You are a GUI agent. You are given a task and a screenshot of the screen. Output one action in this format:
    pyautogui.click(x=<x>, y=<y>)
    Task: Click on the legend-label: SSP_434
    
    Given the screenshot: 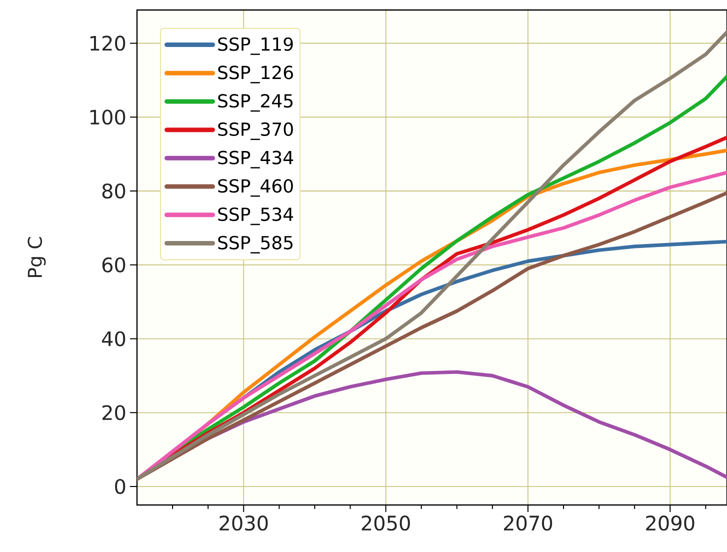 What is the action you would take?
    pyautogui.click(x=256, y=159)
    